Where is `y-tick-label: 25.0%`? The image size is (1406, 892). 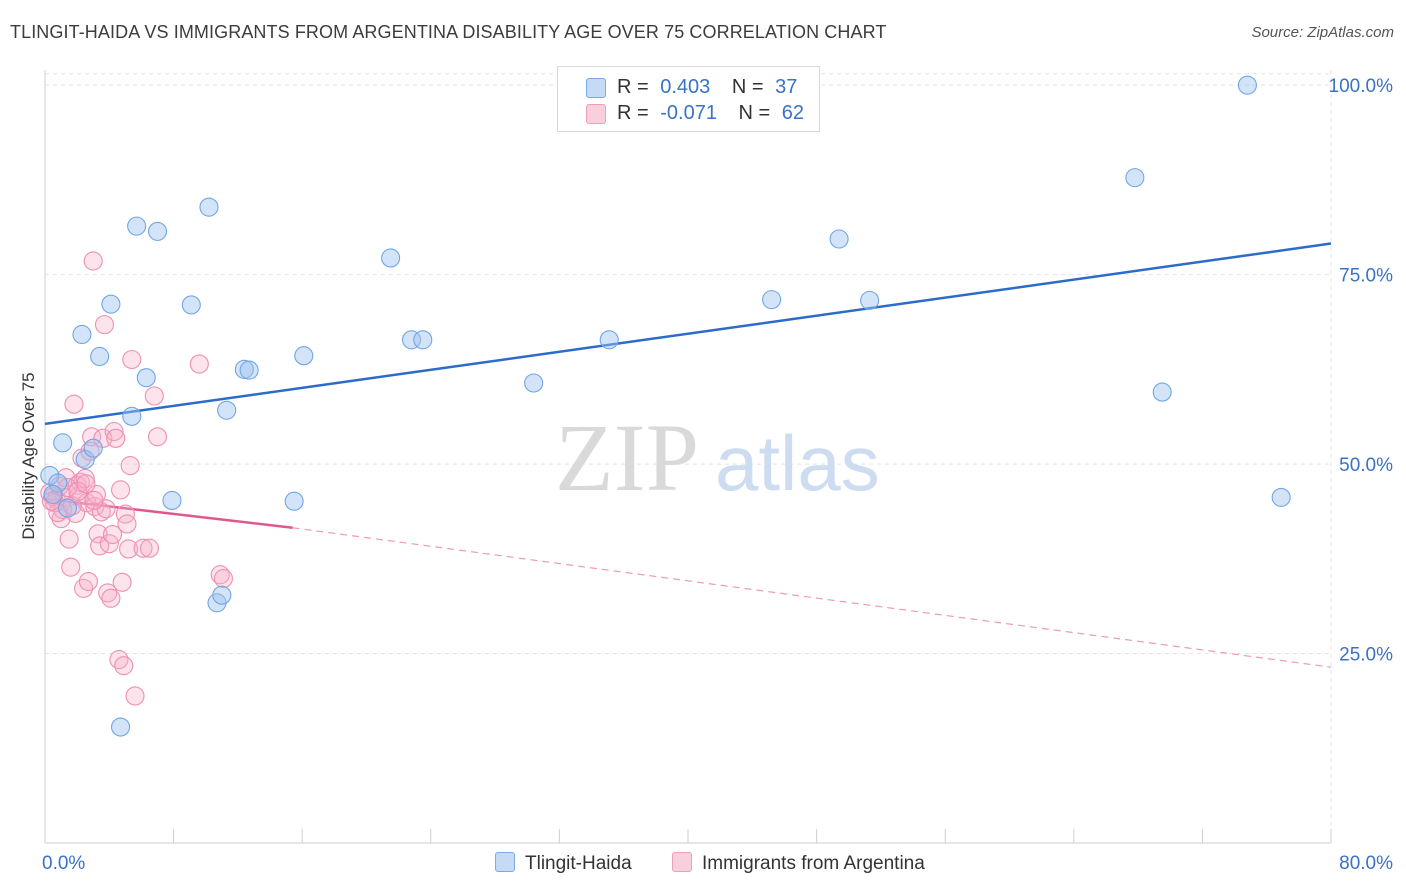
y-tick-label: 25.0% is located at coordinates (1366, 655).